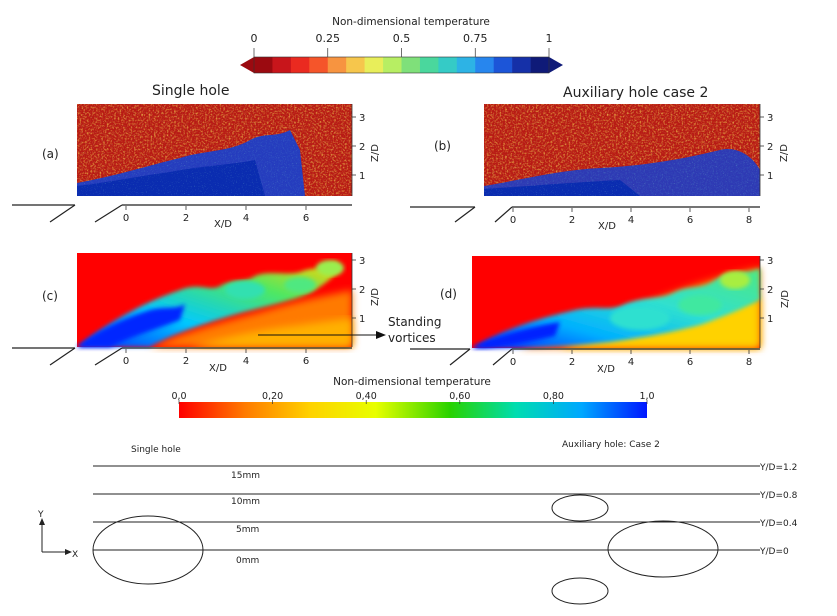 The height and width of the screenshot is (616, 837). Describe the element at coordinates (690, 362) in the screenshot. I see `panel-d-x-tick-label: 6` at that location.